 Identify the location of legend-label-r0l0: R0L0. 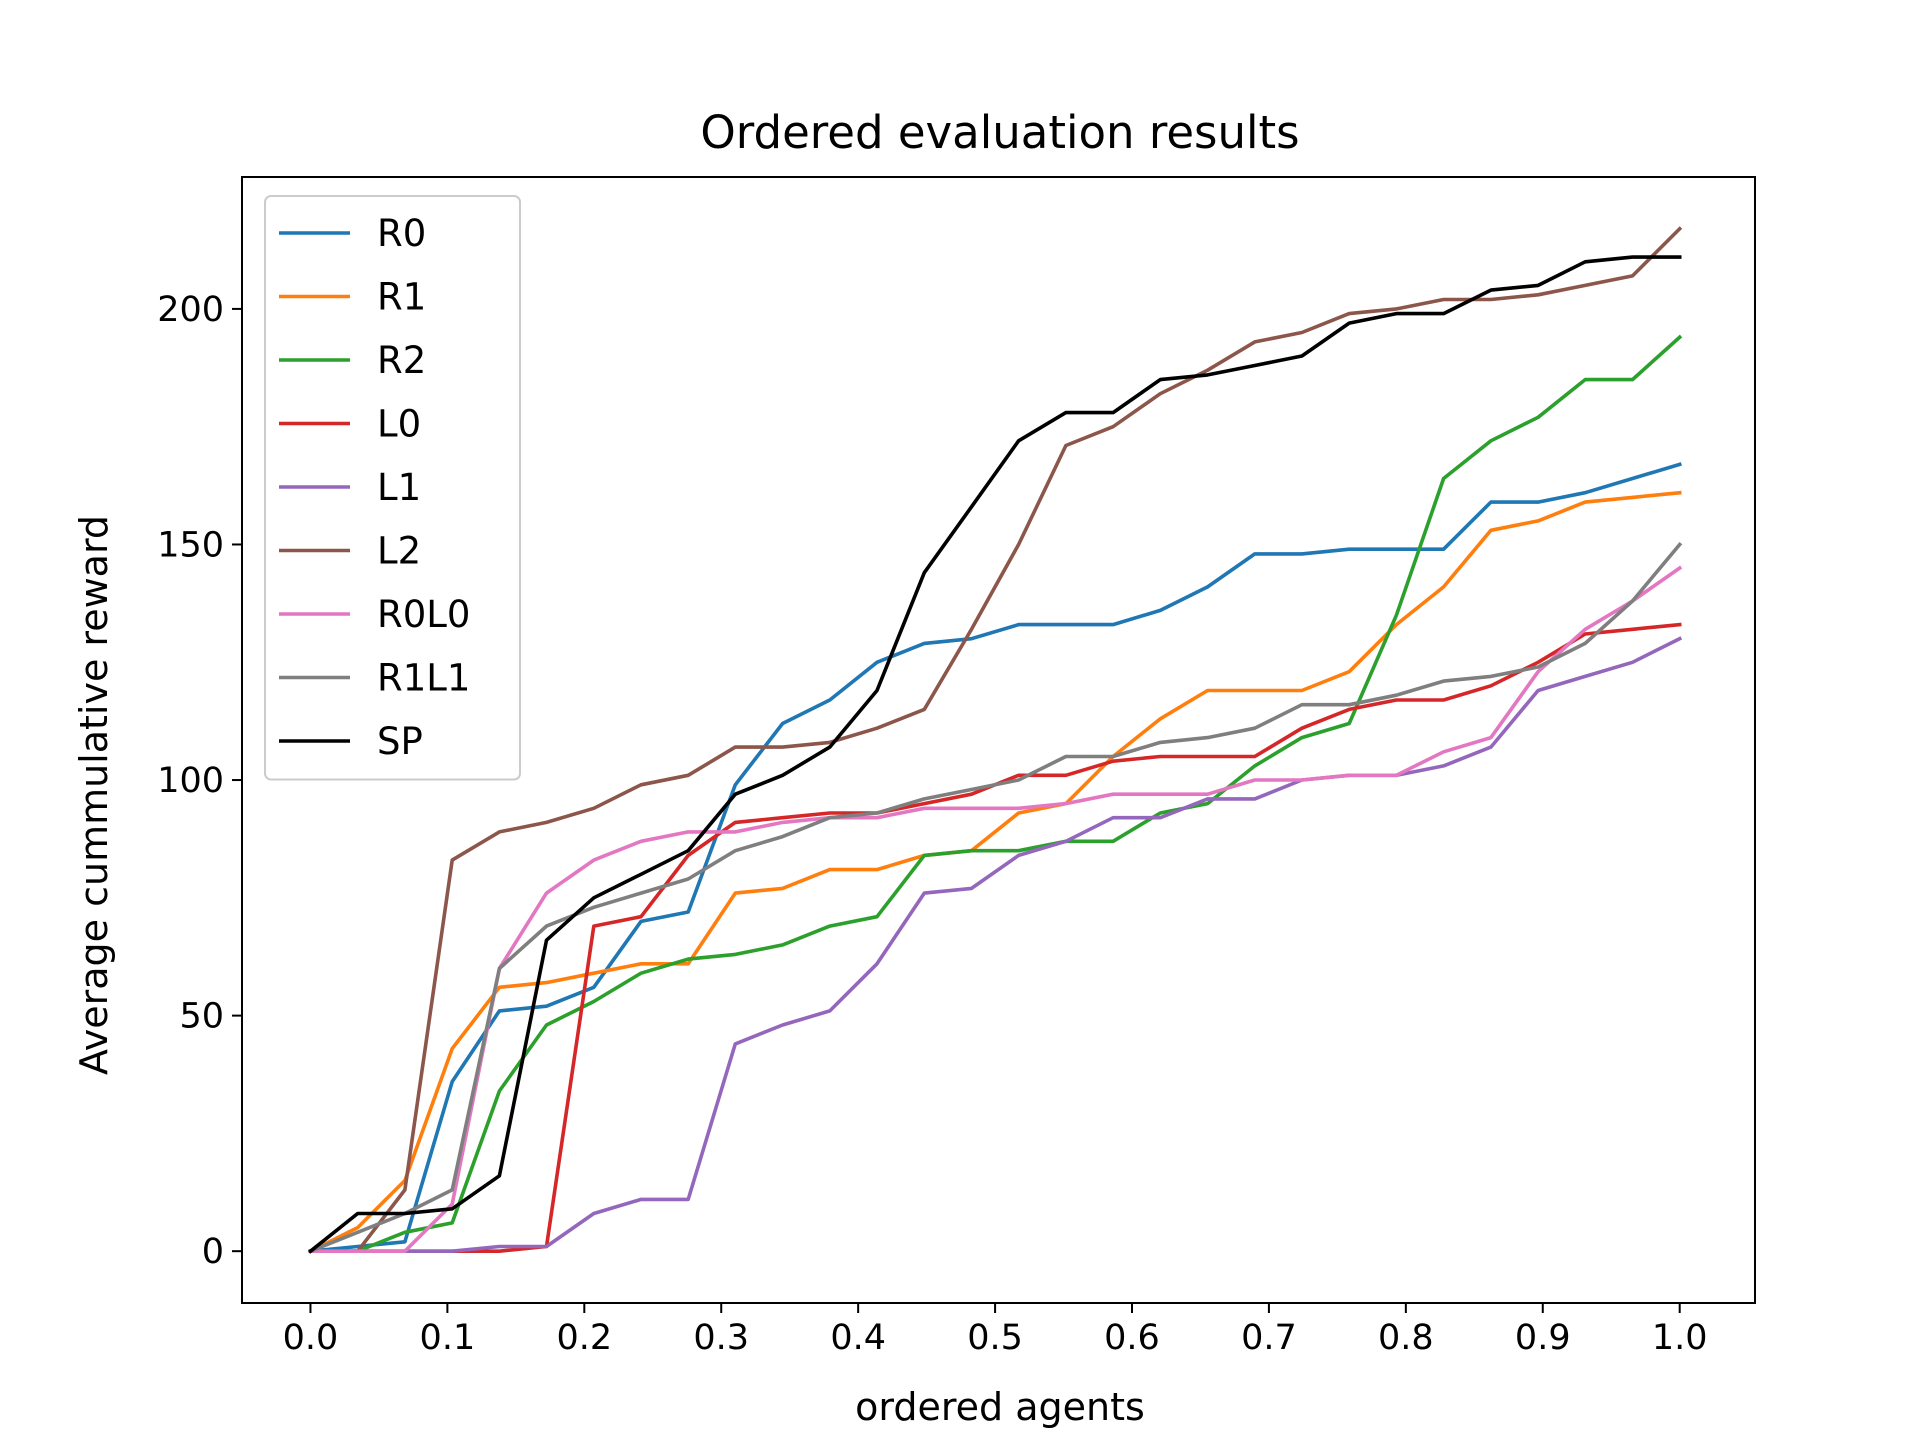
(423, 614).